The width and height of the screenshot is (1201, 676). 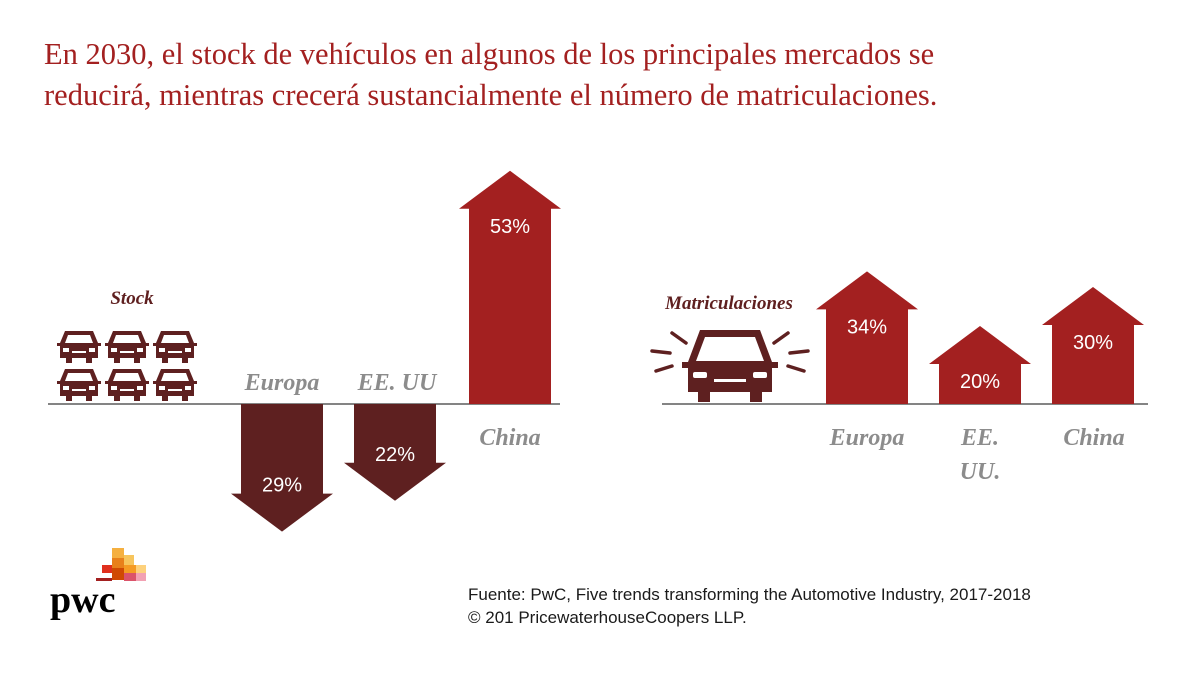 I want to click on value-label: 30%, so click(x=1093, y=343).